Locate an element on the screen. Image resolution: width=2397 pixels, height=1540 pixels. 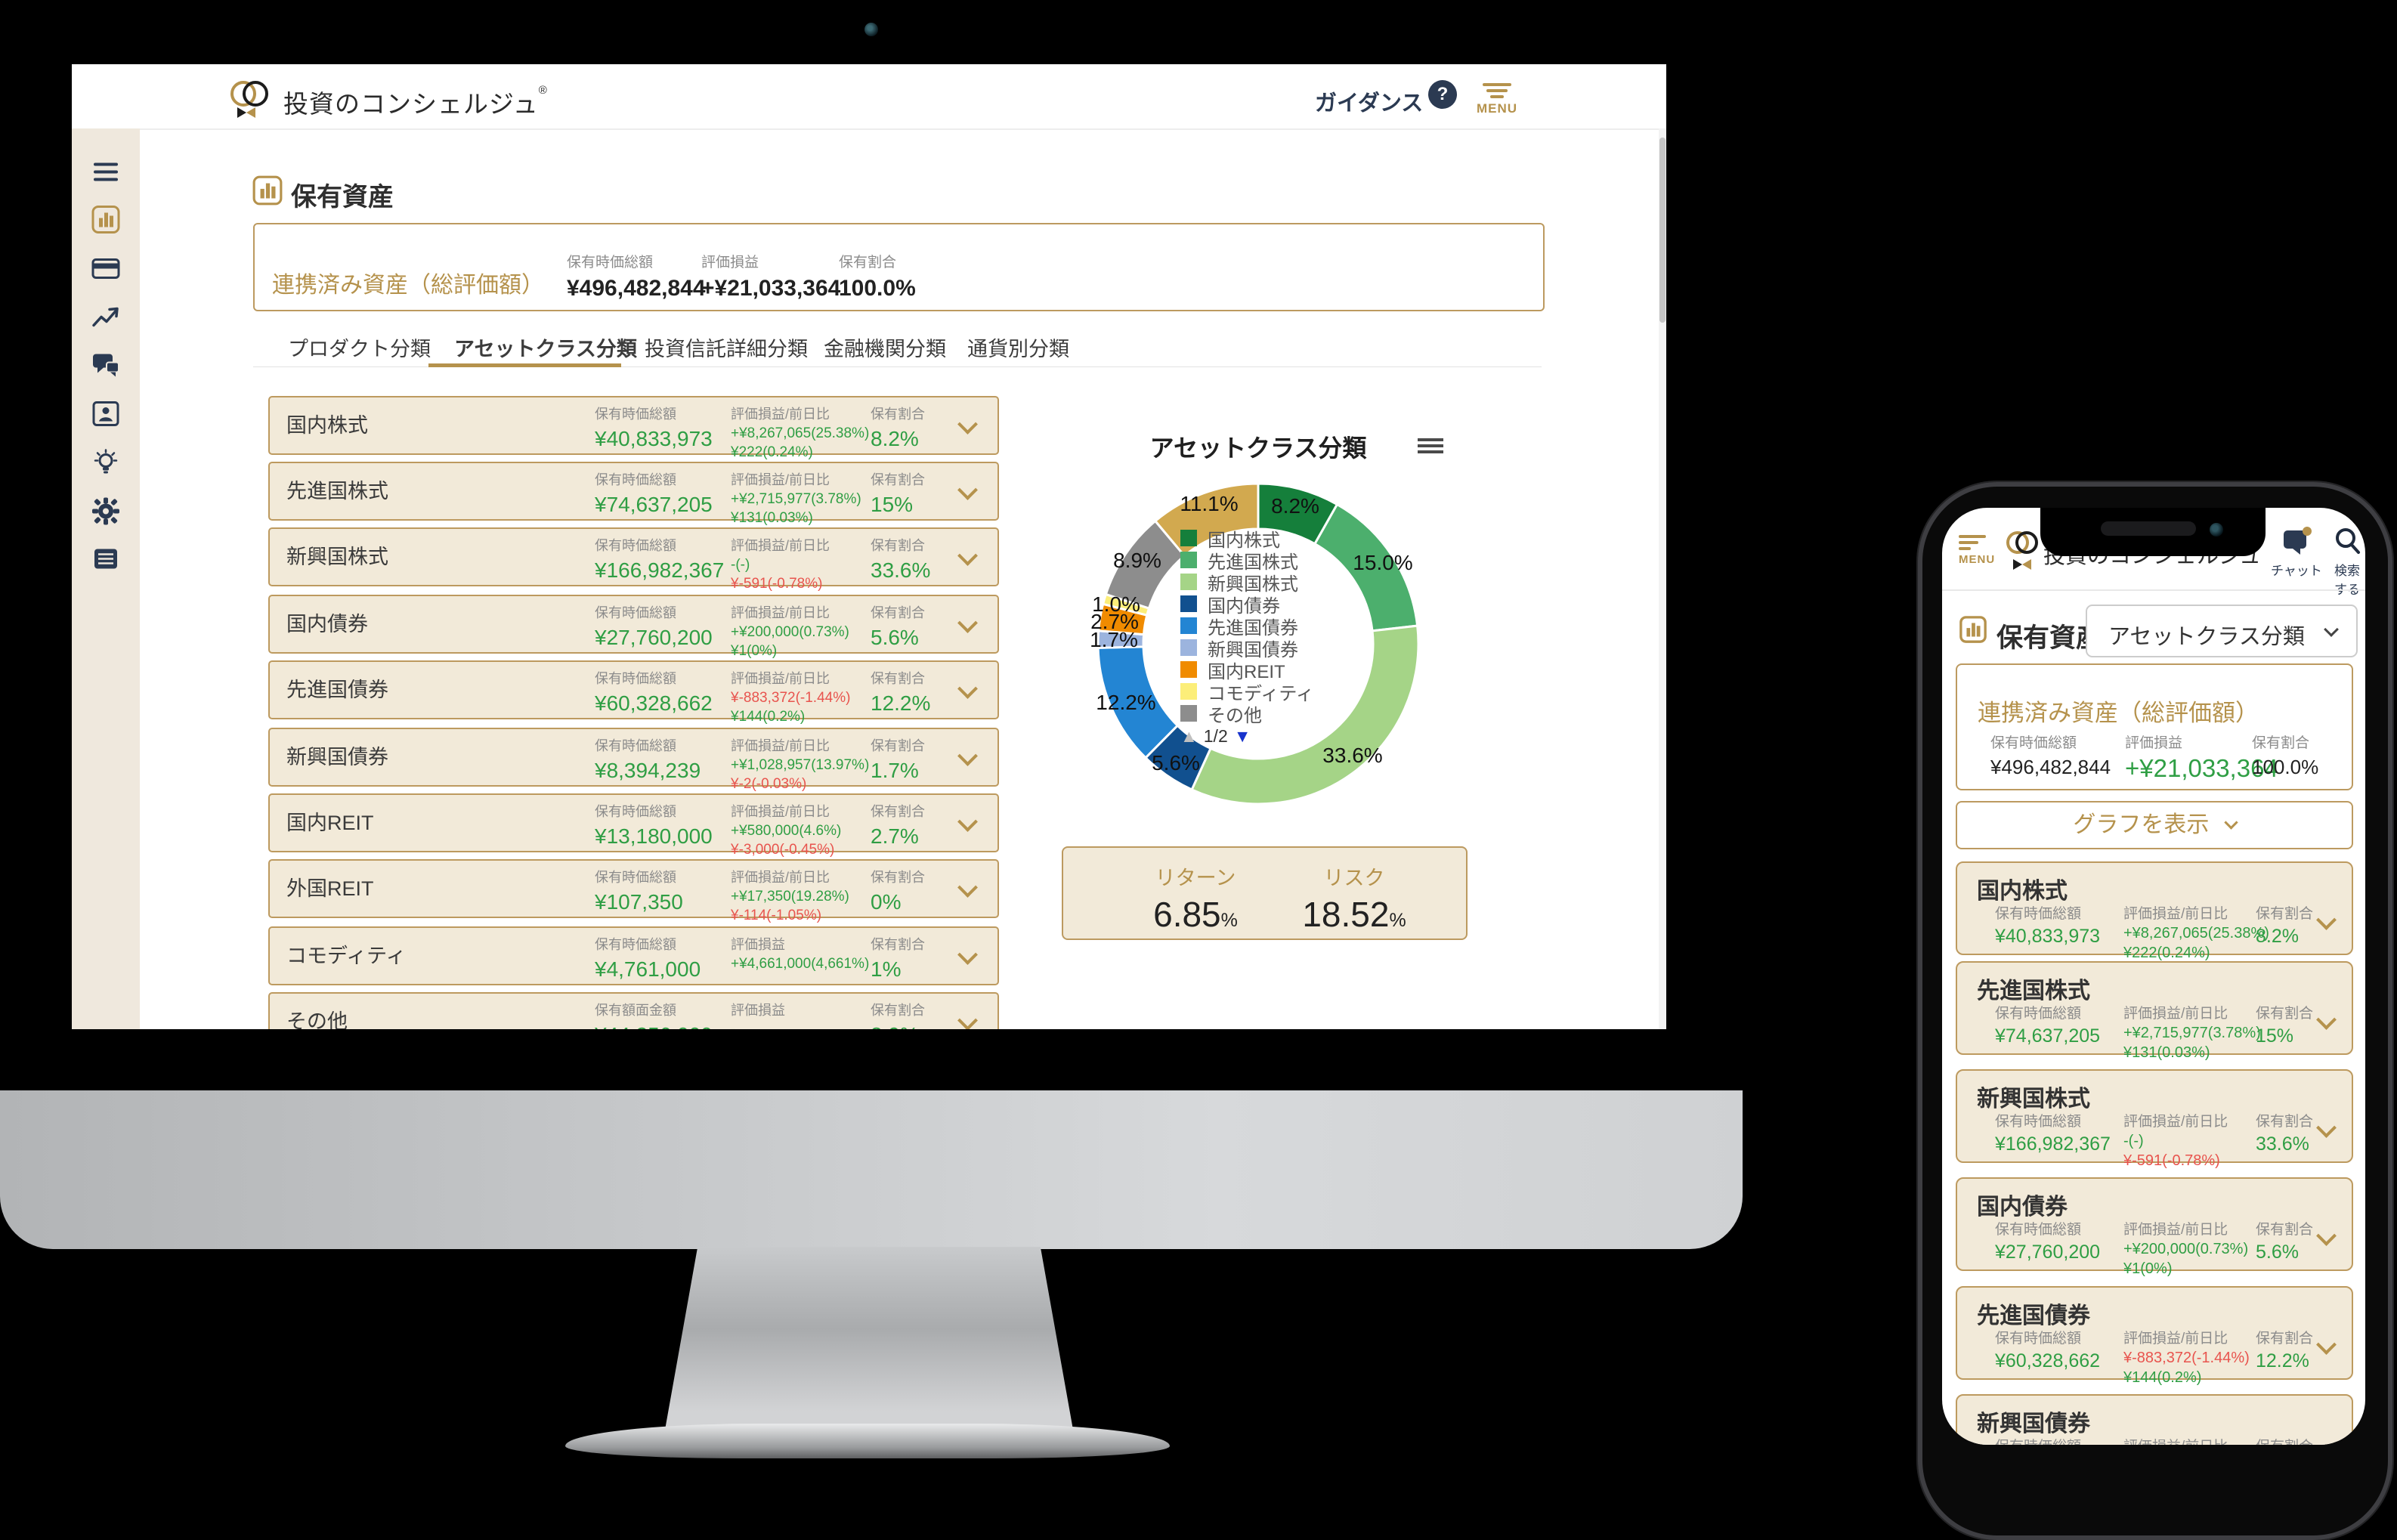
legend-item: その他 is located at coordinates (1247, 715).